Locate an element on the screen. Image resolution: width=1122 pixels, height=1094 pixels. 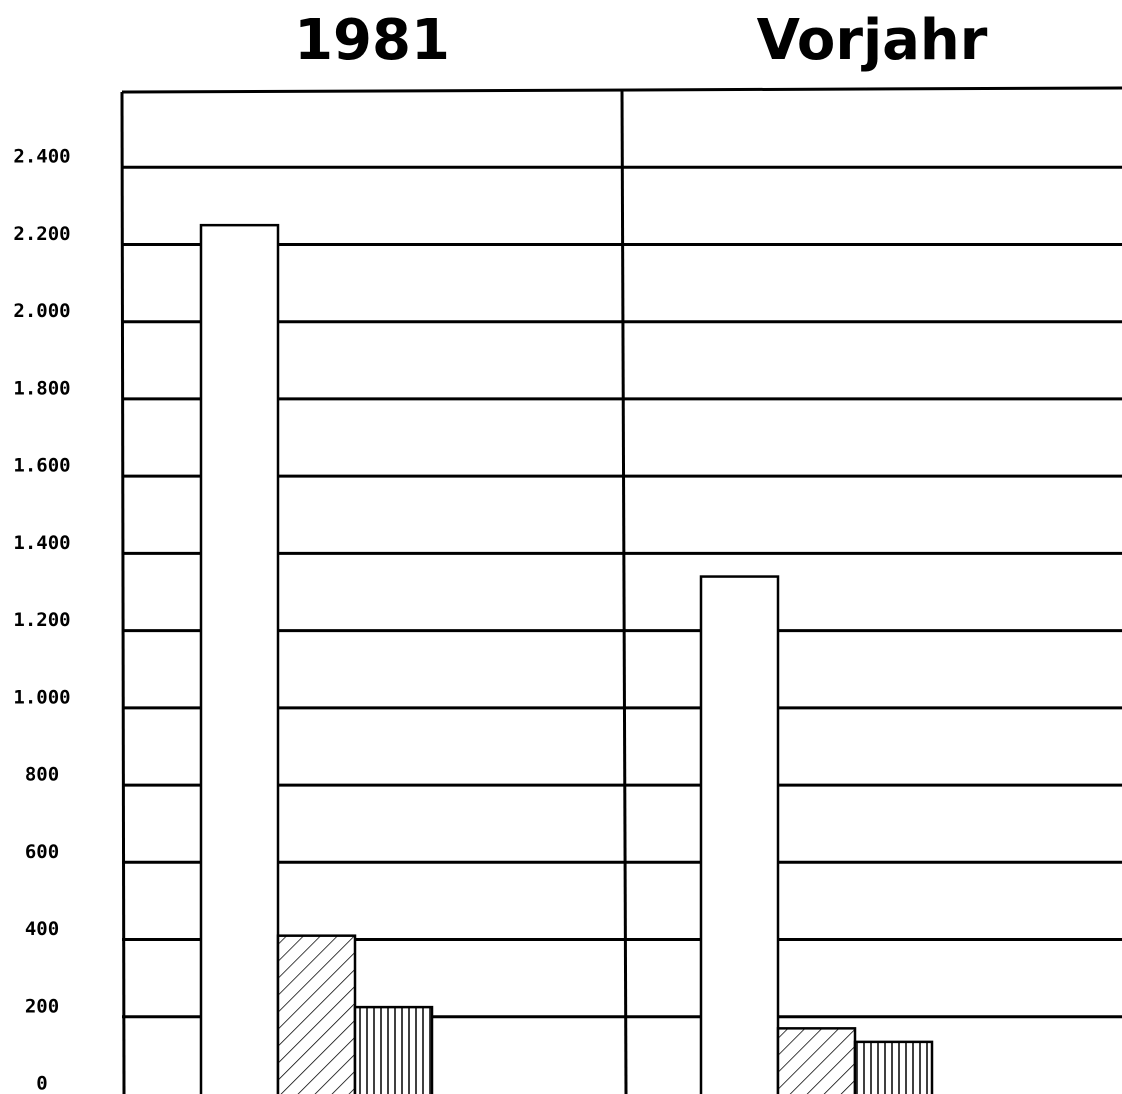
group-divider is located at coordinates (624, 591).